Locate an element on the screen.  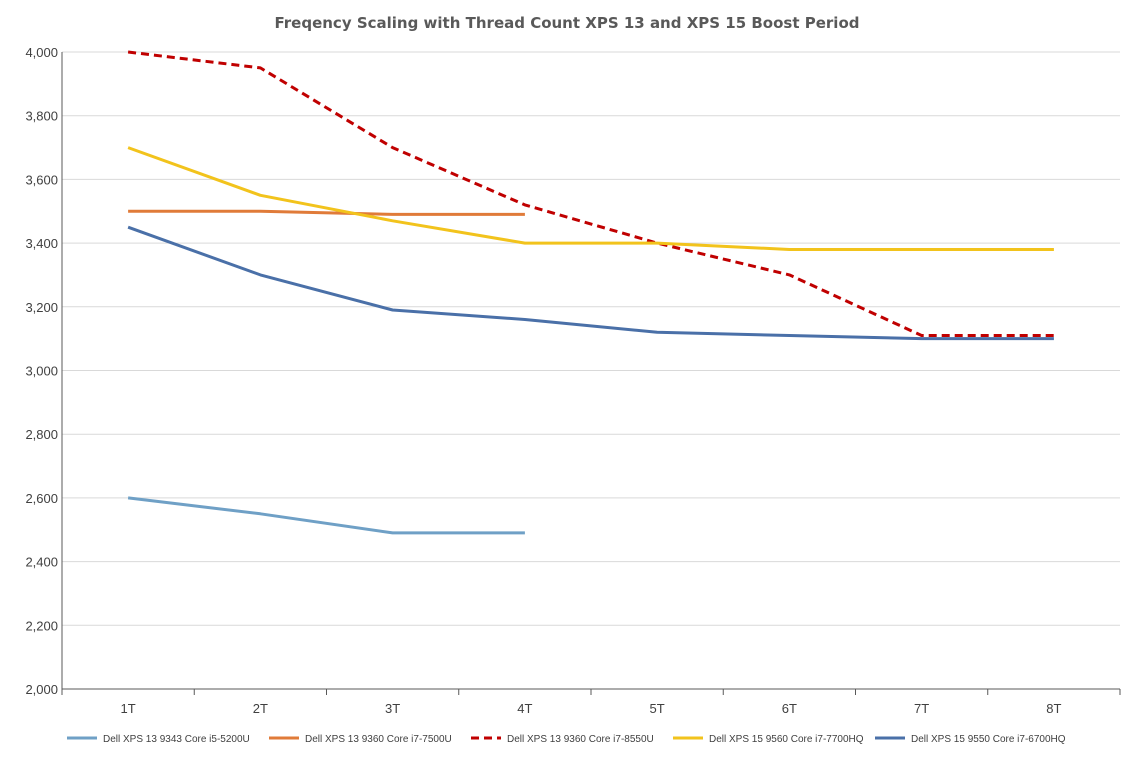
x-tick-label: 2T is located at coordinates (260, 708).